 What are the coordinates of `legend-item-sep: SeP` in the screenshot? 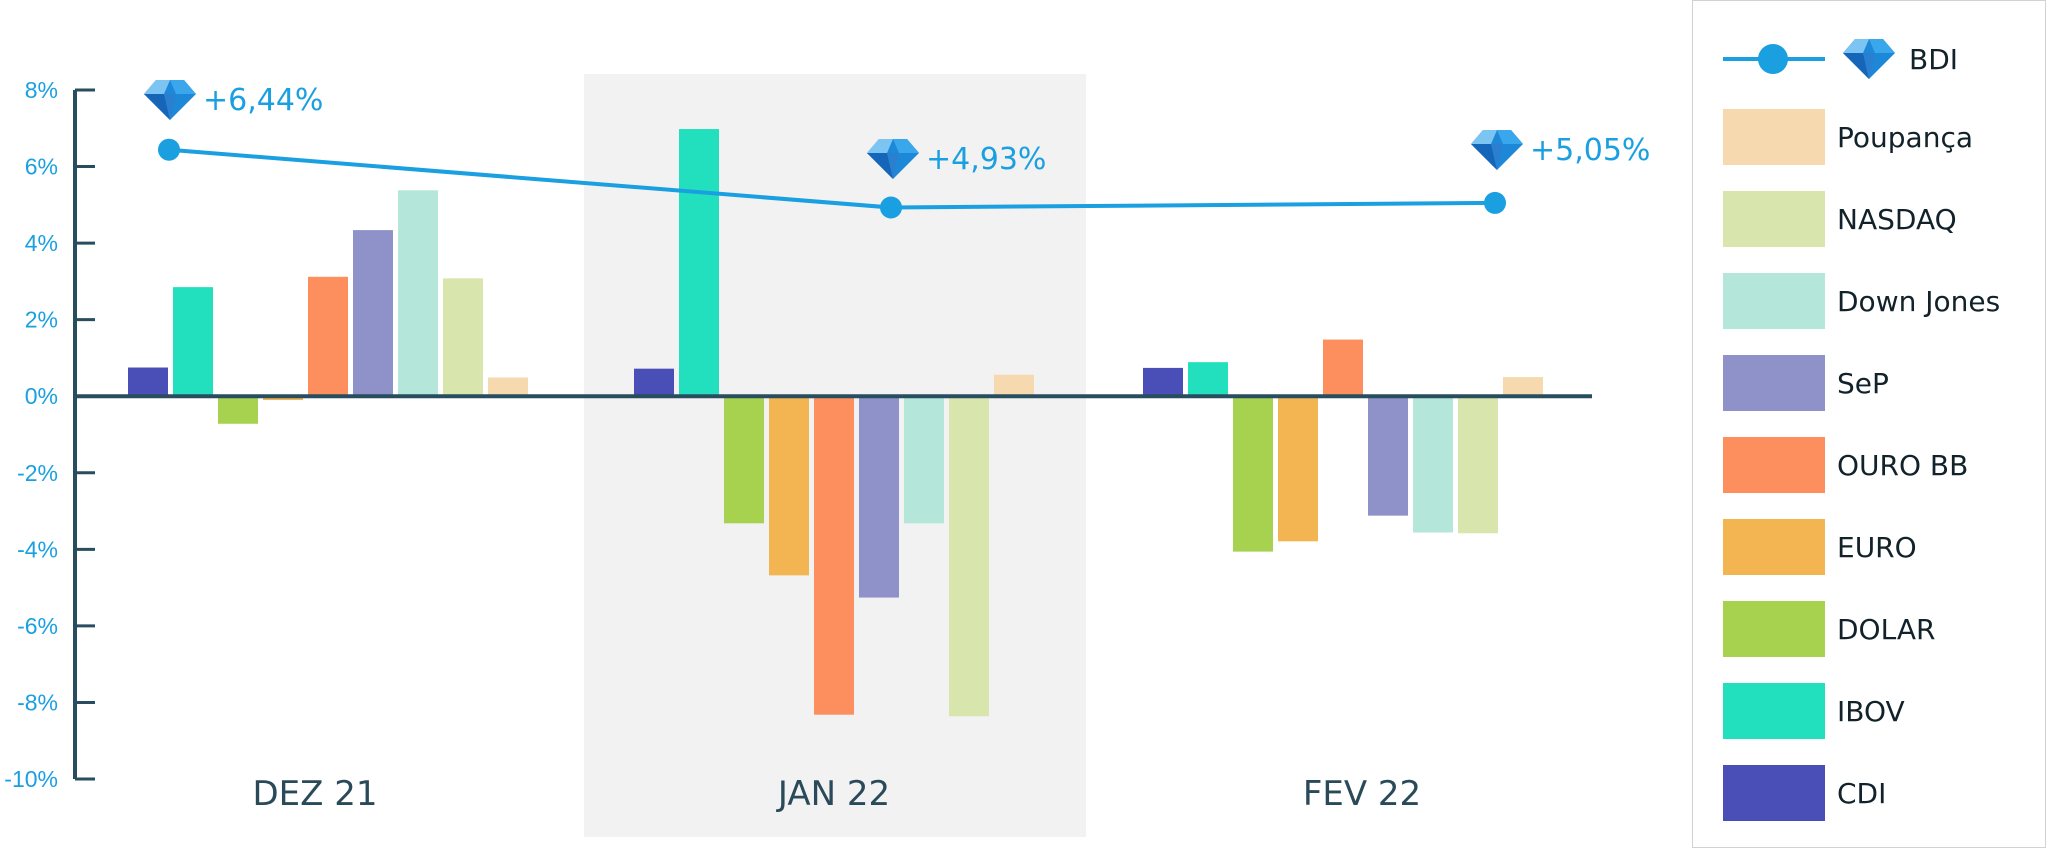 It's located at (1806, 383).